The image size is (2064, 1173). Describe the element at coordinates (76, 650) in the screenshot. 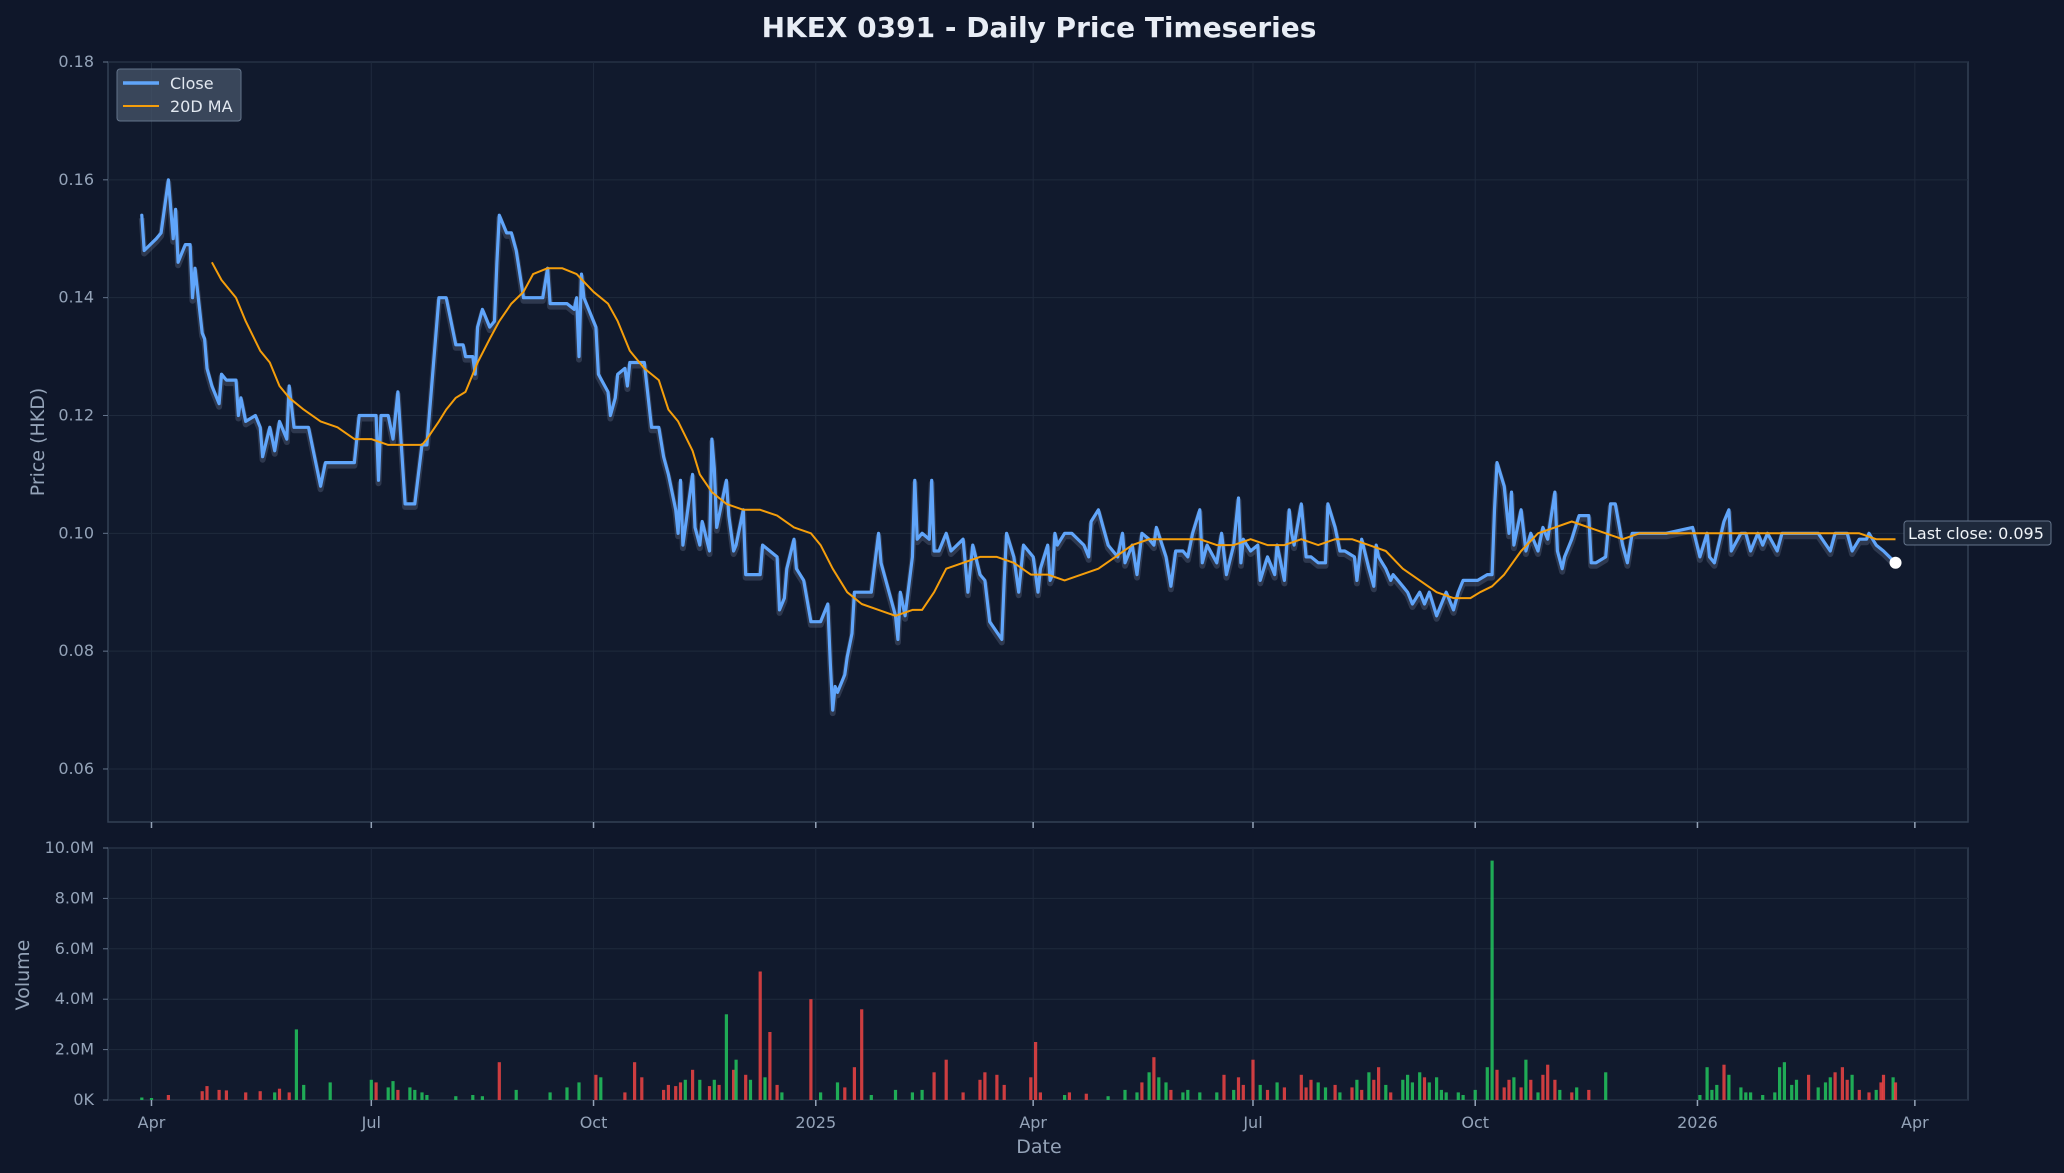

I see `price-y-tick-label: 0.08` at that location.